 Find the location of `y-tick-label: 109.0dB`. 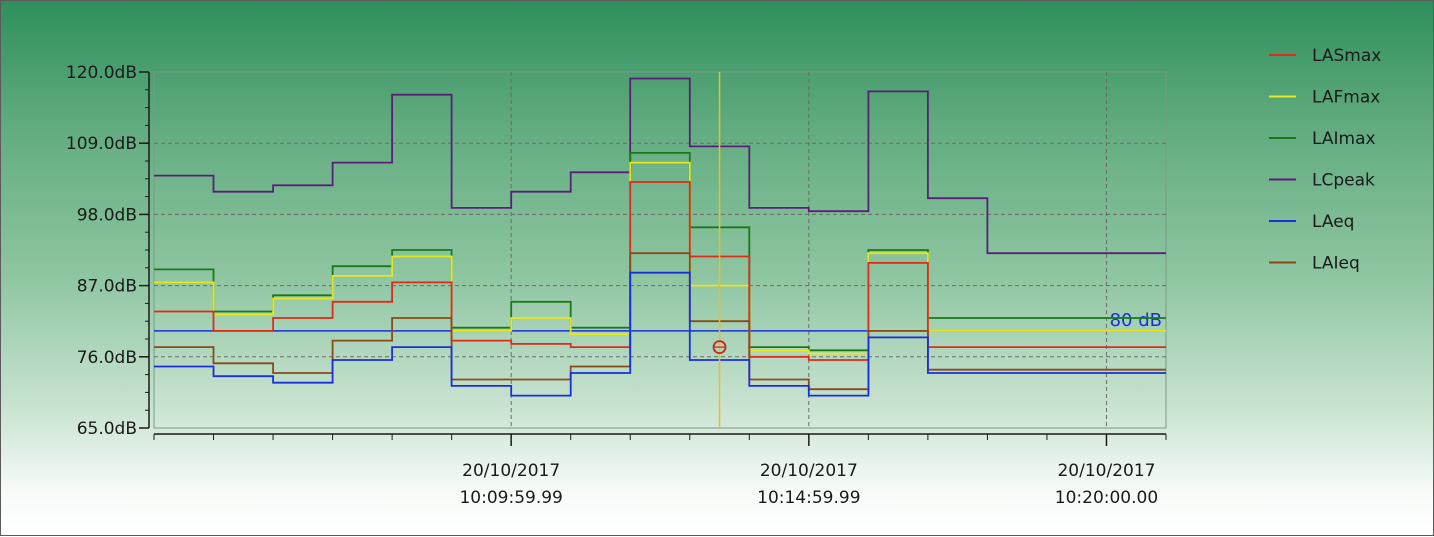

y-tick-label: 109.0dB is located at coordinates (101, 144).